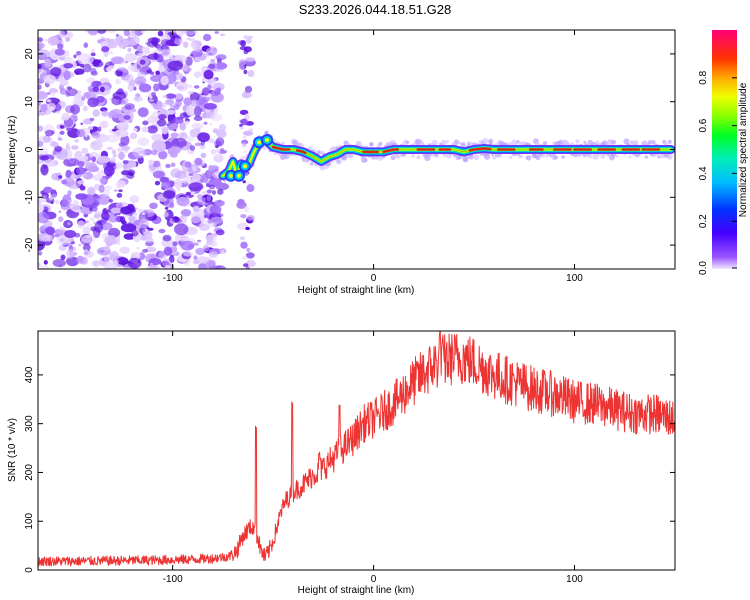 The width and height of the screenshot is (750, 600). What do you see at coordinates (29, 570) in the screenshot?
I see `snr-y-tick-label: 0` at bounding box center [29, 570].